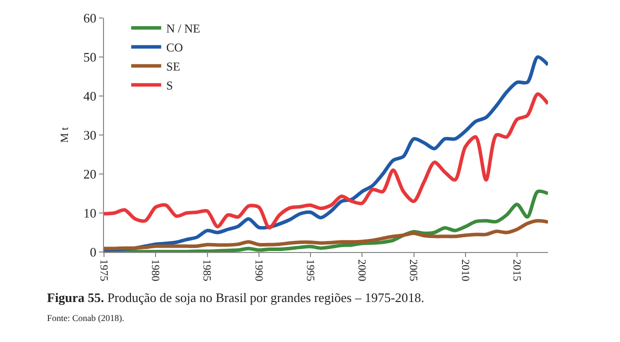 Image resolution: width=620 pixels, height=342 pixels. Describe the element at coordinates (89, 57) in the screenshot. I see `y-tick-label: 50` at that location.